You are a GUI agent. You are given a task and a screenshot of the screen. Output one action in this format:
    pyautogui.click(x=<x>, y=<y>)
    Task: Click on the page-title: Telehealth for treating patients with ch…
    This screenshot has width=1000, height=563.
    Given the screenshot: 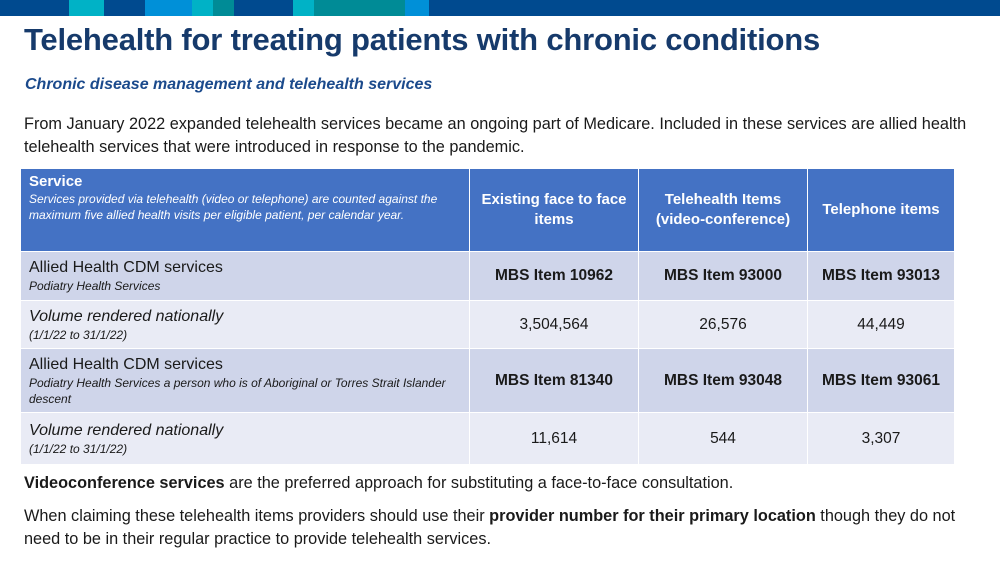 What is the action you would take?
    pyautogui.click(x=422, y=39)
    